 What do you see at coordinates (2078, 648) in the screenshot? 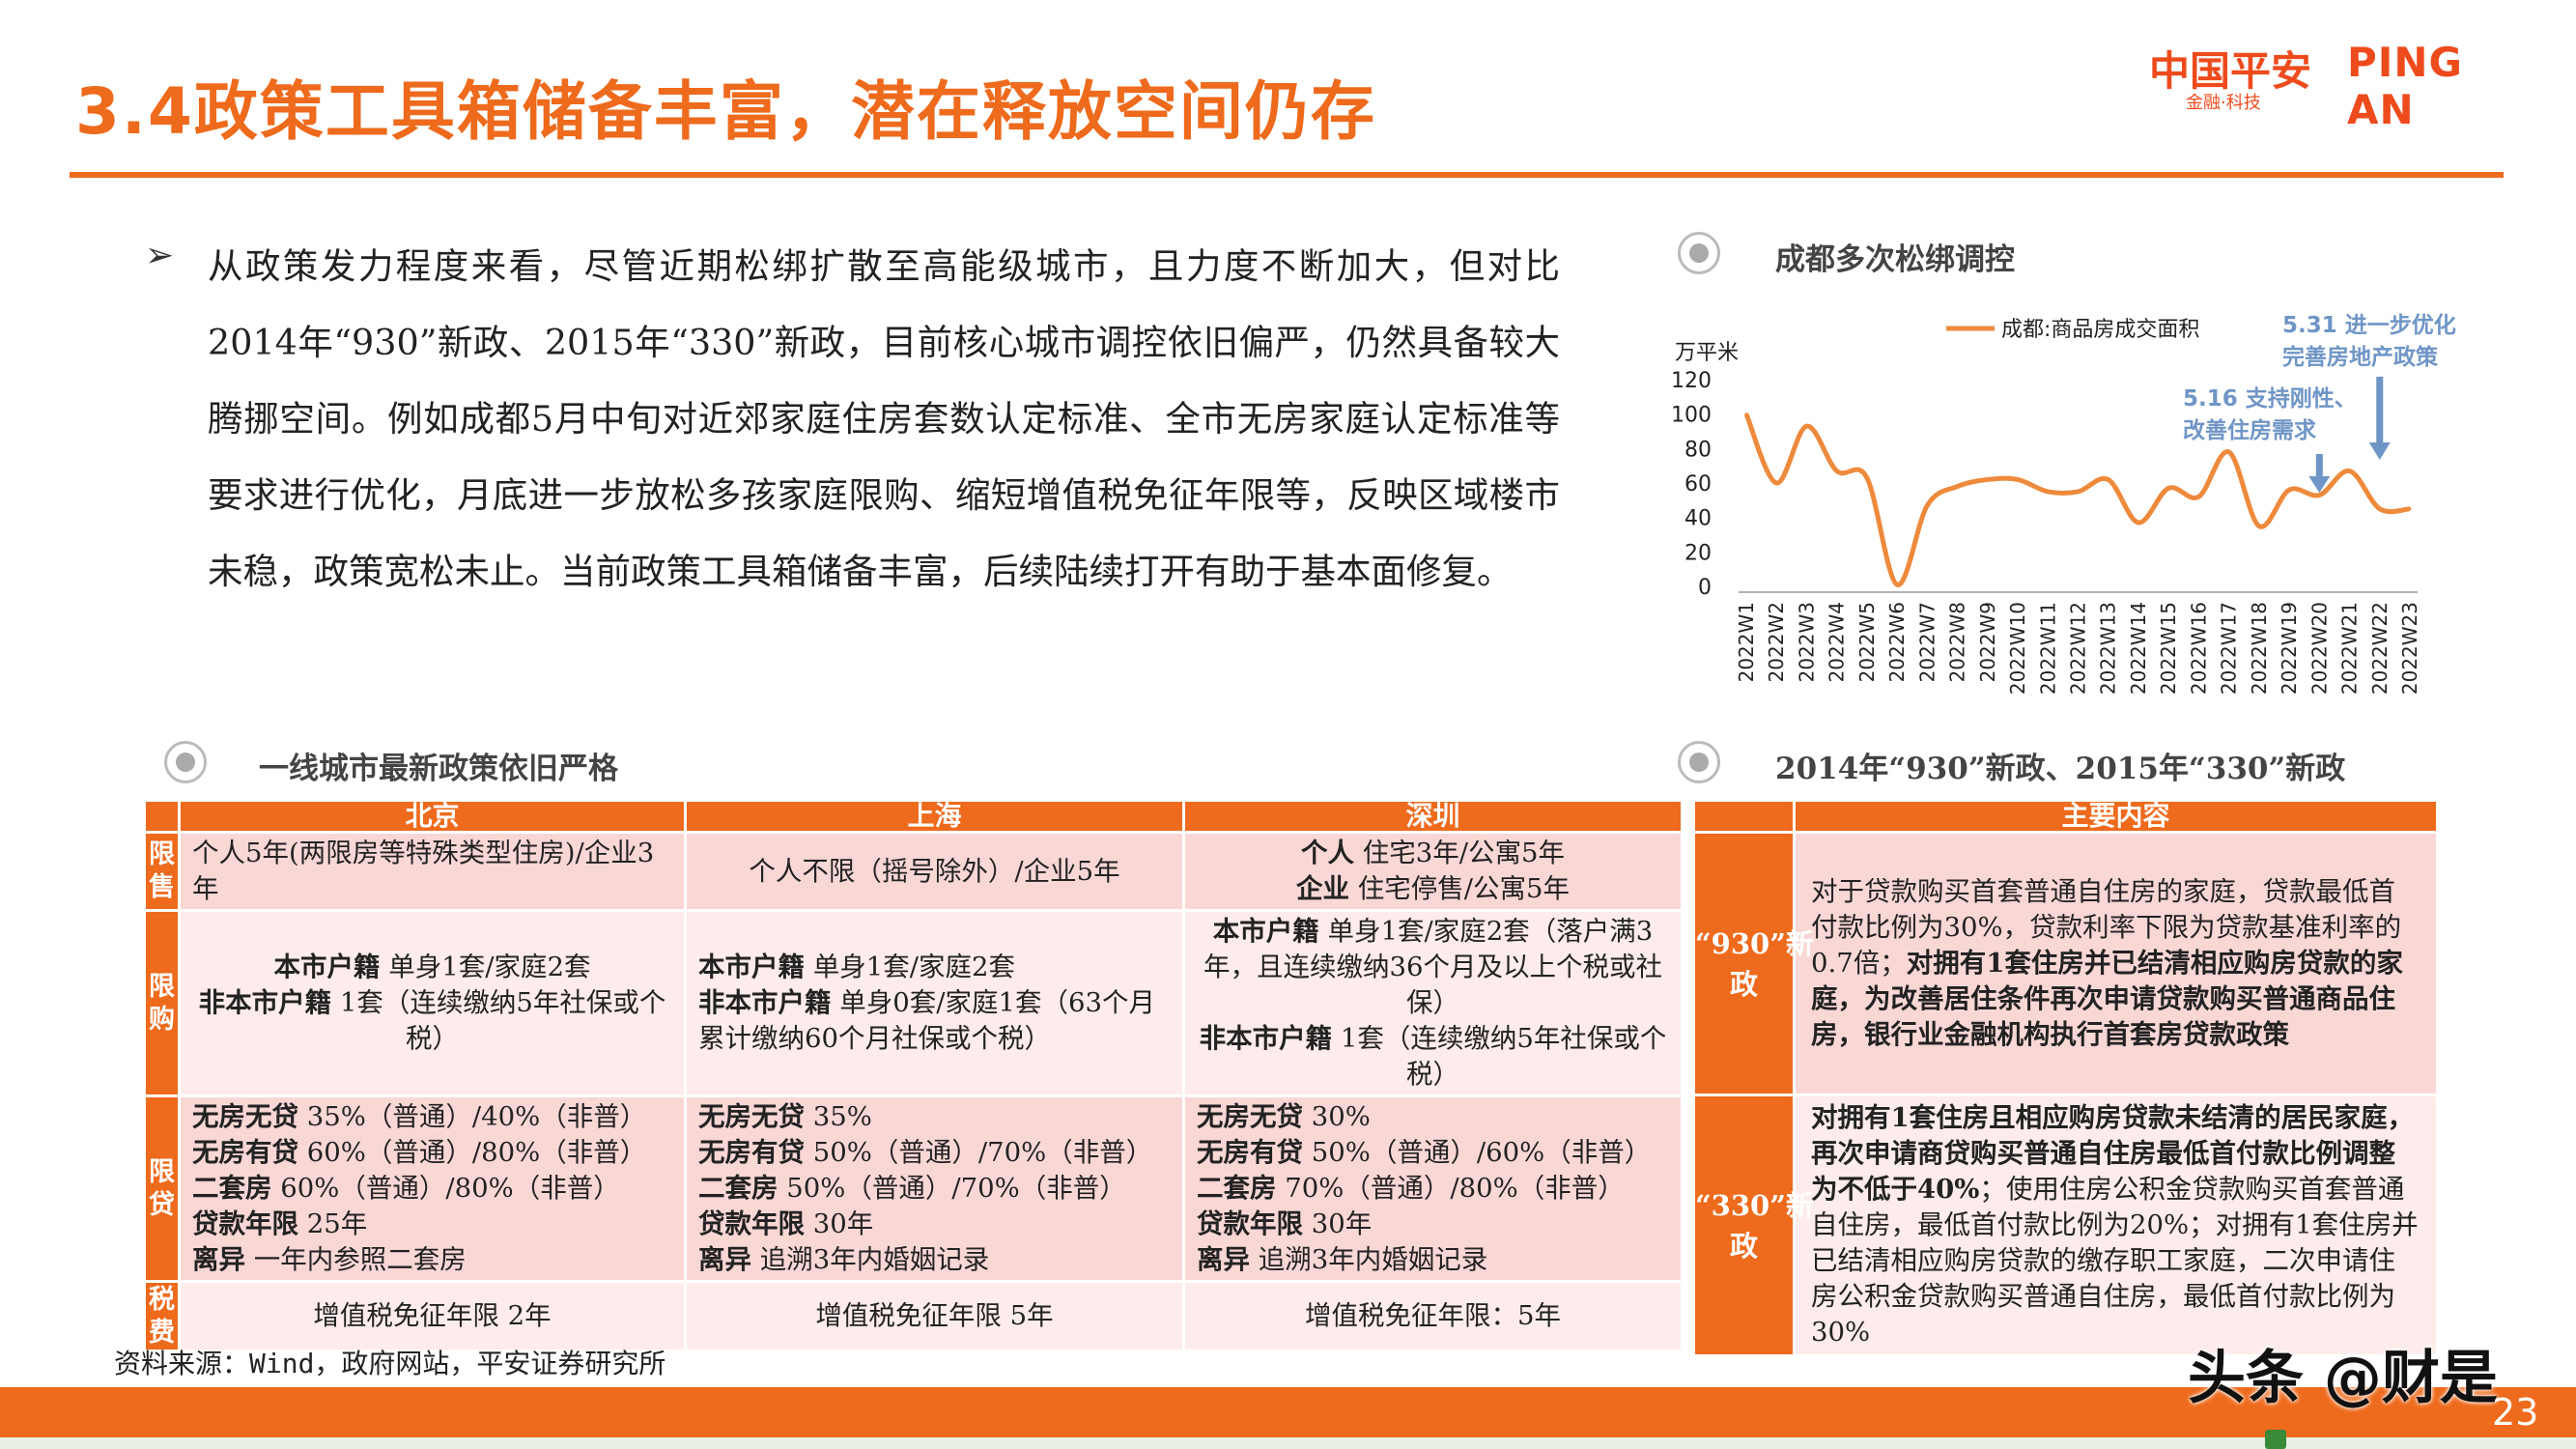
I see `x-tick-label: 2022W12` at bounding box center [2078, 648].